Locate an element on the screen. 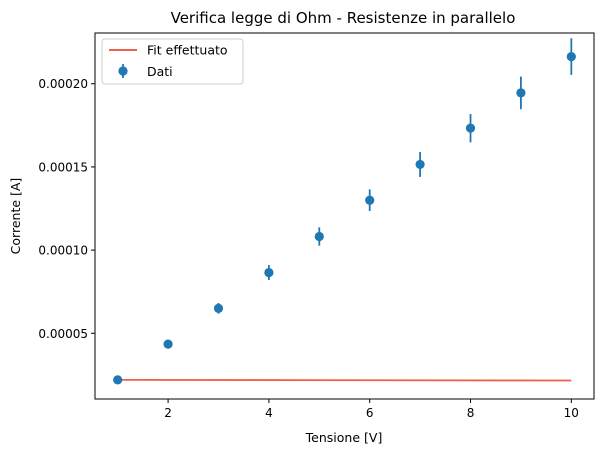  y-tick-label: 0.00005 is located at coordinates (63, 334).